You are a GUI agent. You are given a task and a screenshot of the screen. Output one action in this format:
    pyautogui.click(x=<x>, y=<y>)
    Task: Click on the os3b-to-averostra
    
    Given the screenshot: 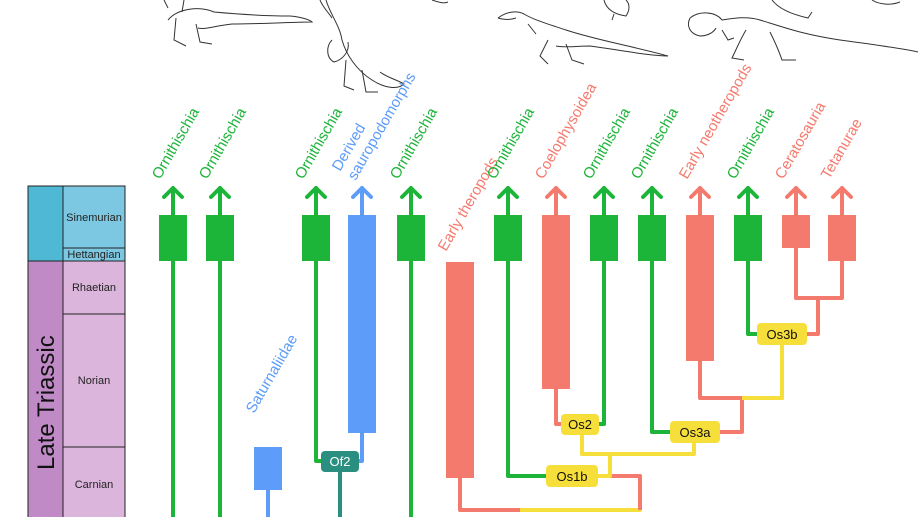 What is the action you would take?
    pyautogui.click(x=813, y=317)
    